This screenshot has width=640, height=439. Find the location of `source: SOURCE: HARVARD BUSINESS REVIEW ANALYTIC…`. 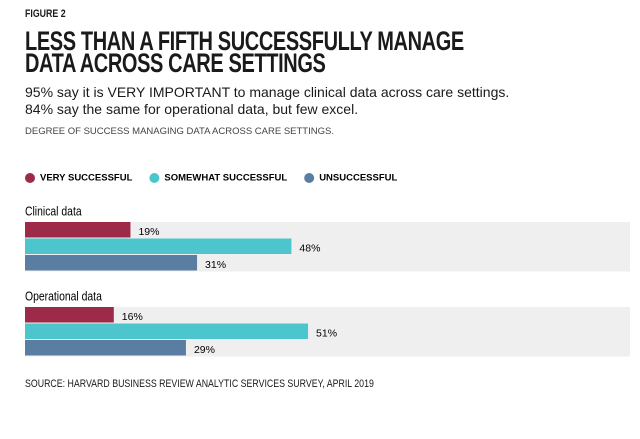

source: SOURCE: HARVARD BUSINESS REVIEW ANALYTIC… is located at coordinates (199, 384).